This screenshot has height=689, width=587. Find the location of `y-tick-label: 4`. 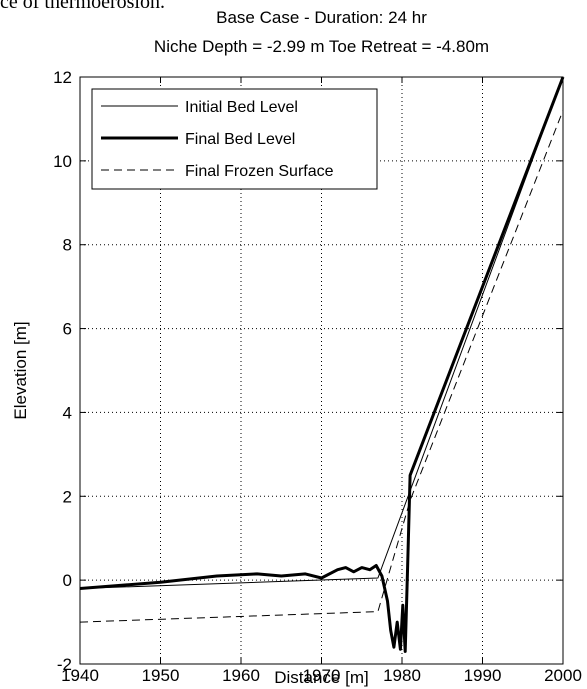

y-tick-label: 4 is located at coordinates (67, 412).